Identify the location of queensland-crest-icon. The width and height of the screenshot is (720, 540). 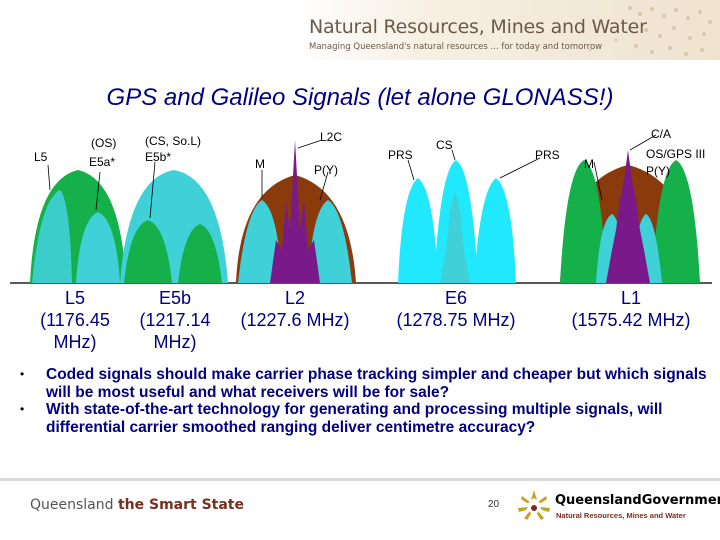
(534, 505).